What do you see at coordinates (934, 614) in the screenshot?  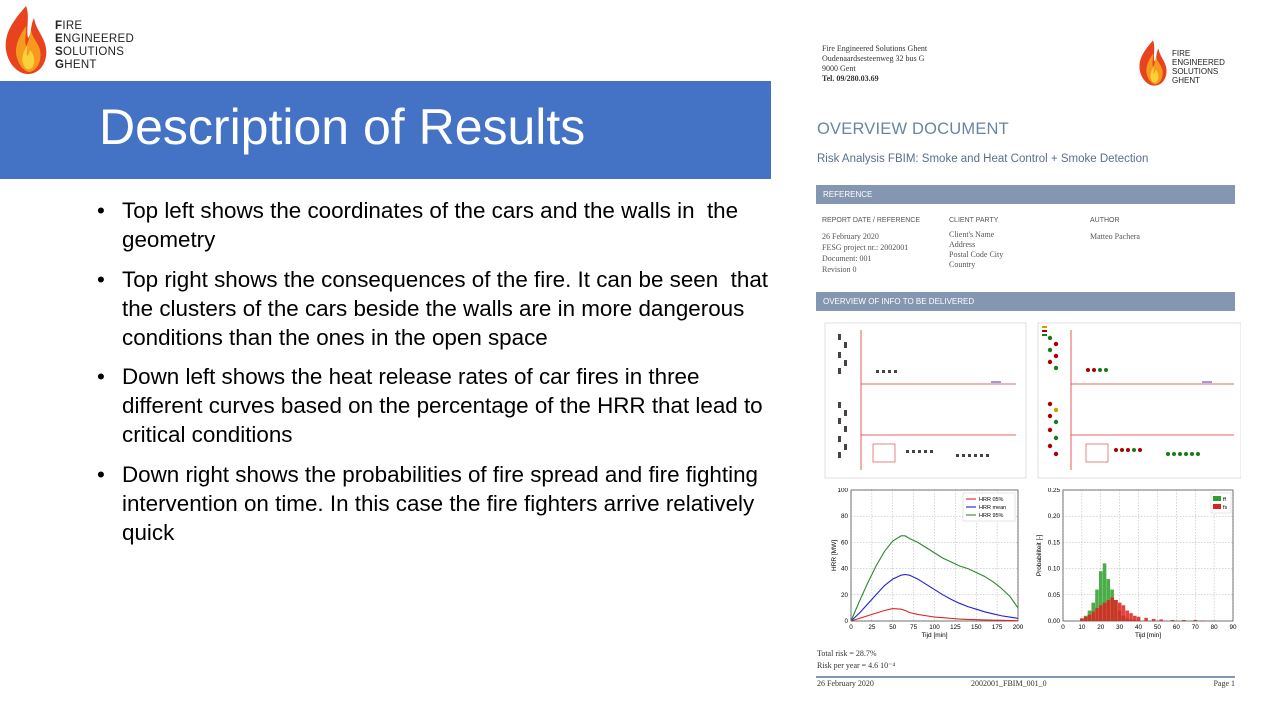 I see `series-line-hrr-05-` at bounding box center [934, 614].